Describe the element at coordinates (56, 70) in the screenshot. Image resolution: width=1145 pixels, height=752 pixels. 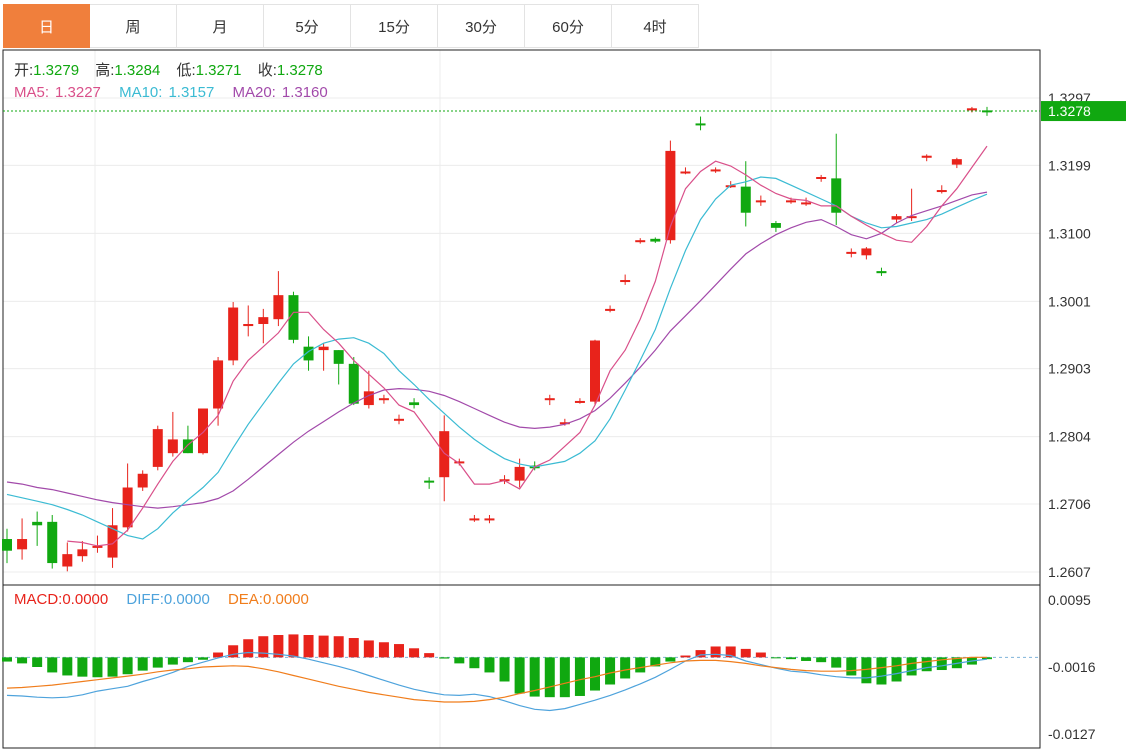
I see `open-value: 1.3279` at that location.